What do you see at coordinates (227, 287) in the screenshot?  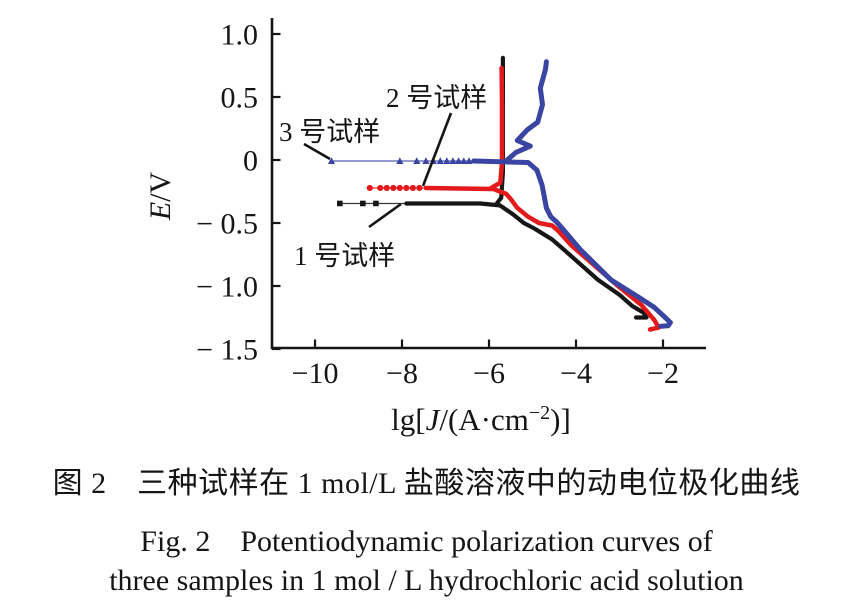 I see `y-tick-label: − 1.0` at bounding box center [227, 287].